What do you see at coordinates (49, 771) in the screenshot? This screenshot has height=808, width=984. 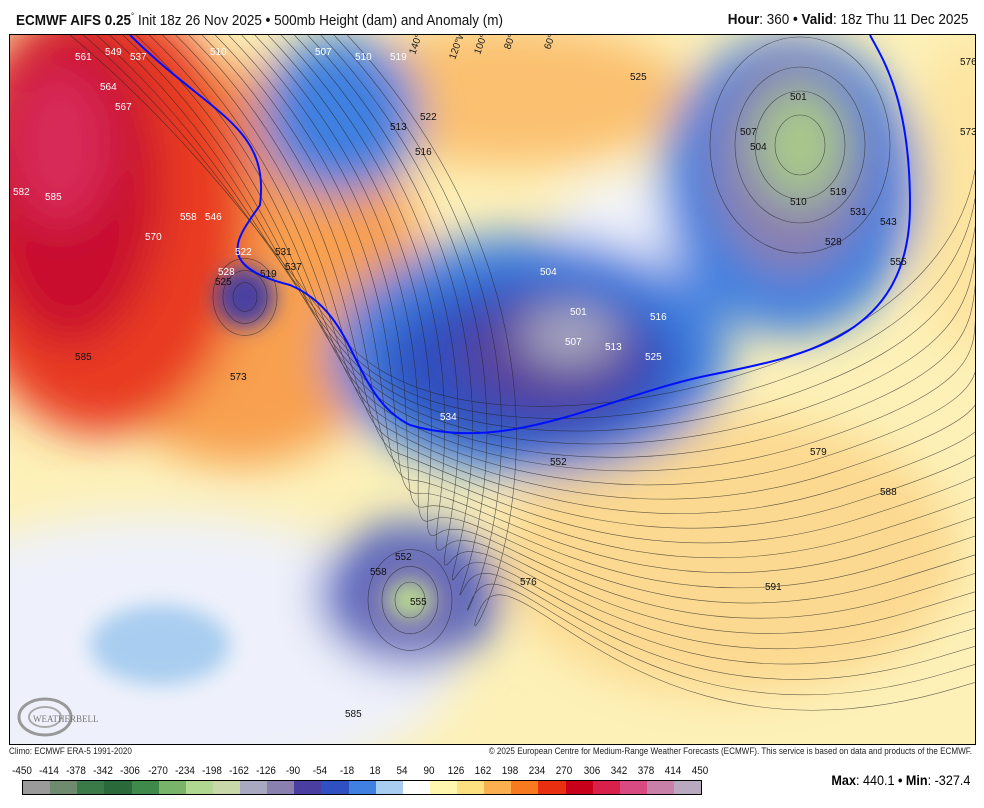 I see `colorbar-tick: -414` at bounding box center [49, 771].